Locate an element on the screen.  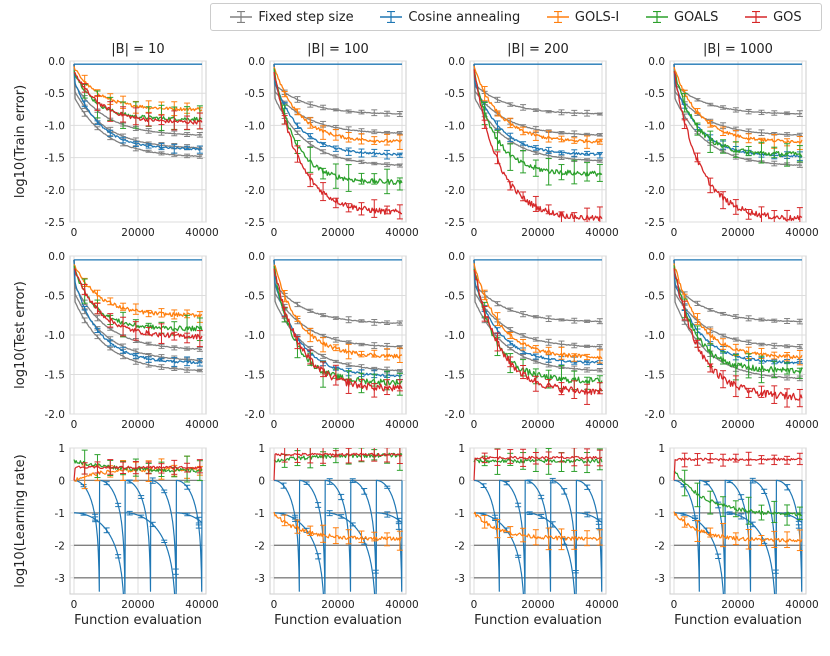
panel-r2-c2: 1 0 -1 -2 -3 0 20000 40000 Function evaluation is located at coordinates (537, 535).